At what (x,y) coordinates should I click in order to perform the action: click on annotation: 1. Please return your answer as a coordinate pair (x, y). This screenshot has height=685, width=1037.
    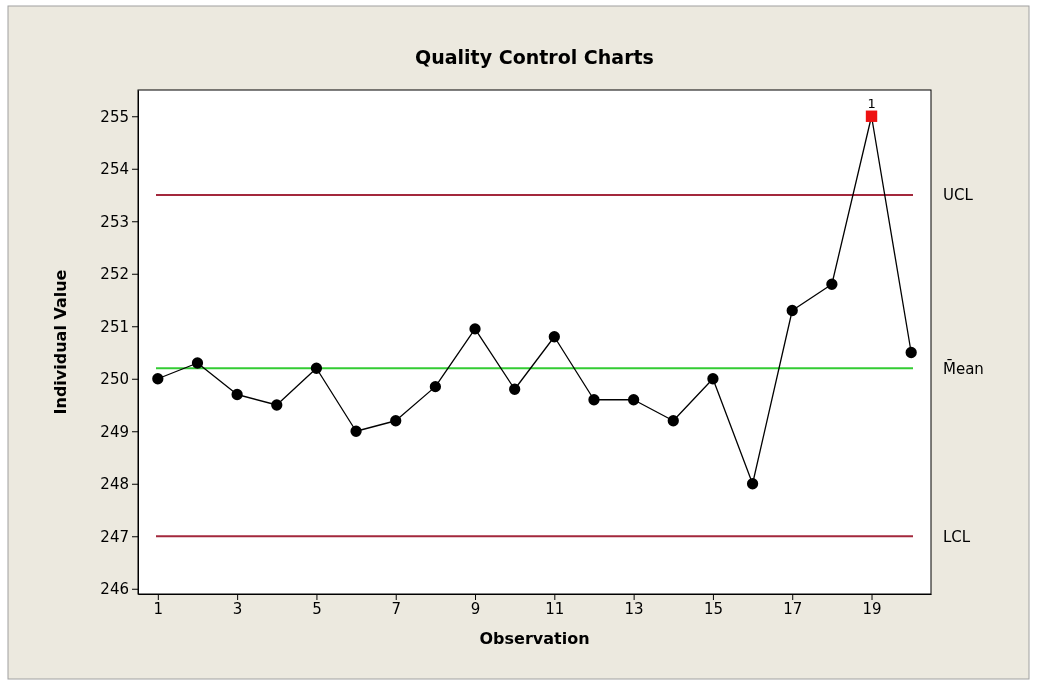
    Looking at the image, I should click on (871, 104).